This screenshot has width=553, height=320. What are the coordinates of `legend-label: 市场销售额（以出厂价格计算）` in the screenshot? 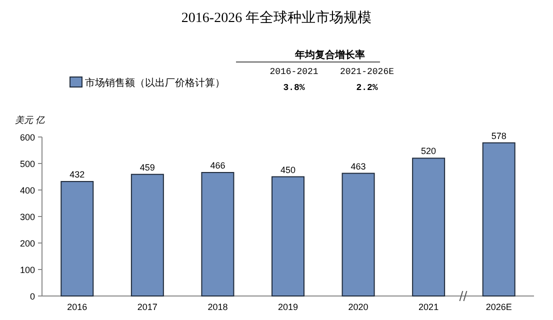 It's located at (155, 83).